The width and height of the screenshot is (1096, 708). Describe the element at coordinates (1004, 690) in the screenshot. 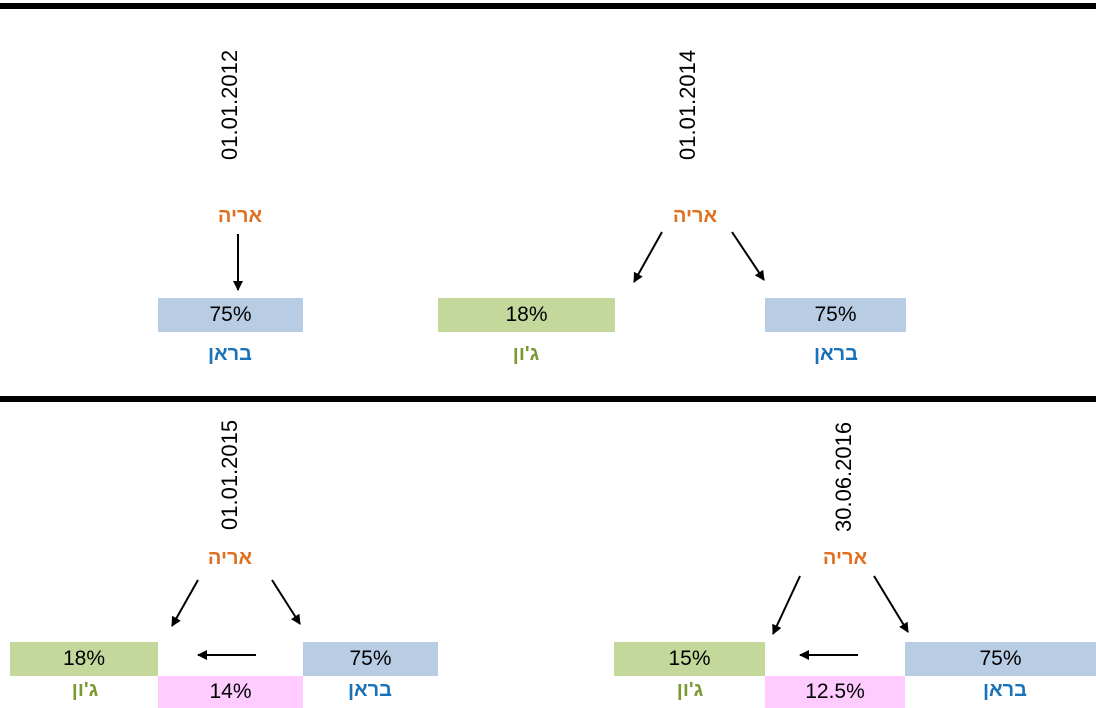

I see `panel4-braun-label: בראן` at that location.